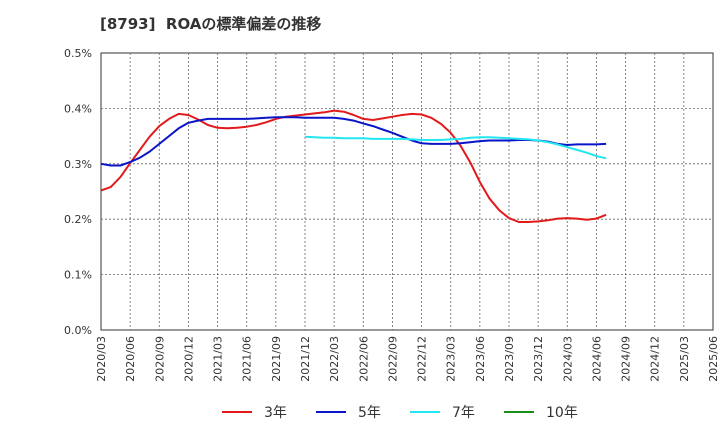 The height and width of the screenshot is (440, 720). Describe the element at coordinates (78, 330) in the screenshot. I see `y-tick-label: 0.0%` at that location.